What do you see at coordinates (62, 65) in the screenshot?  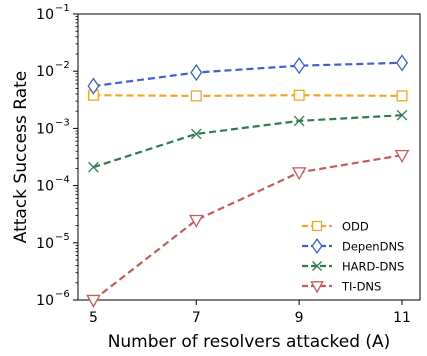 I see `y-tick-exponent: −2` at bounding box center [62, 65].